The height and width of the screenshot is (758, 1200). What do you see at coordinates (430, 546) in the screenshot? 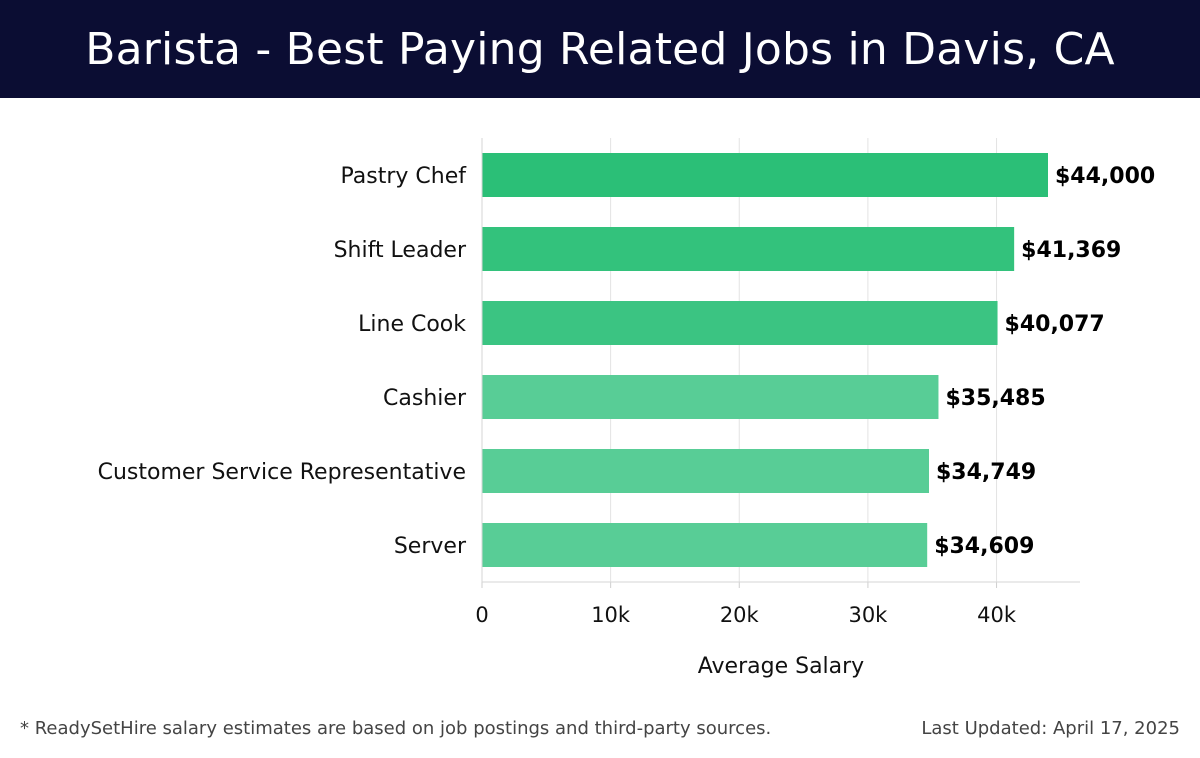
I see `category-label: Server` at bounding box center [430, 546].